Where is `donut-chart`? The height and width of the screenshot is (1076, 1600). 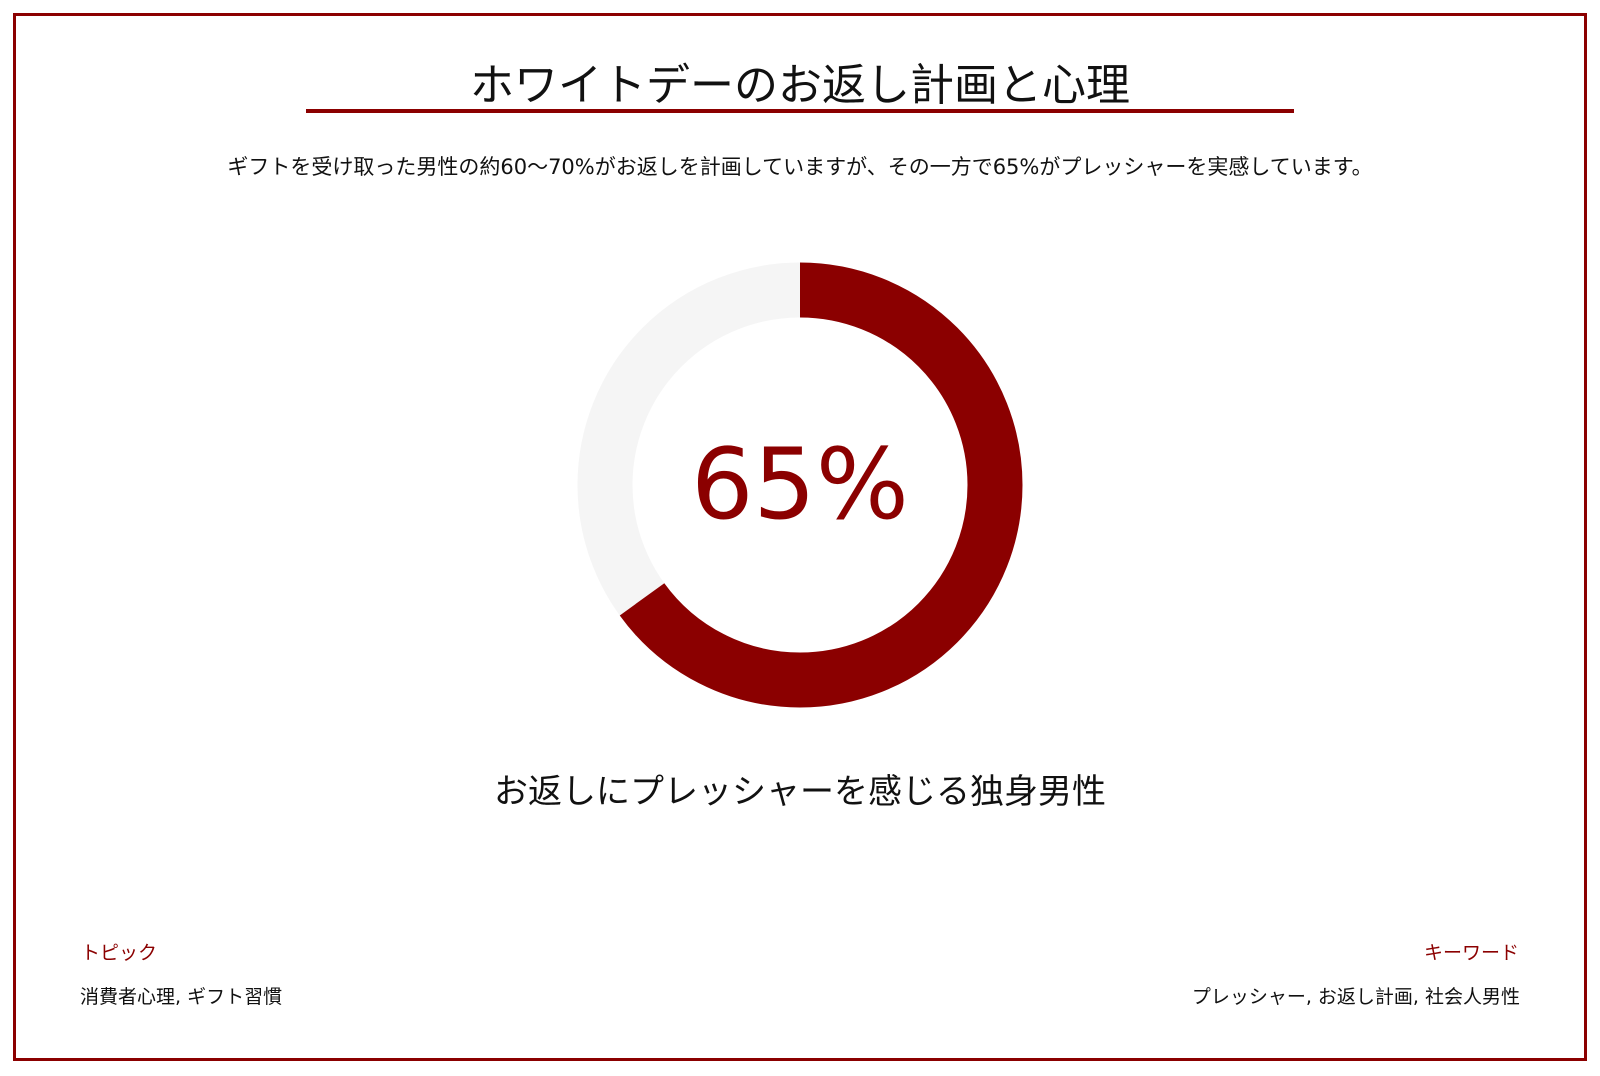 donut-chart is located at coordinates (800, 485).